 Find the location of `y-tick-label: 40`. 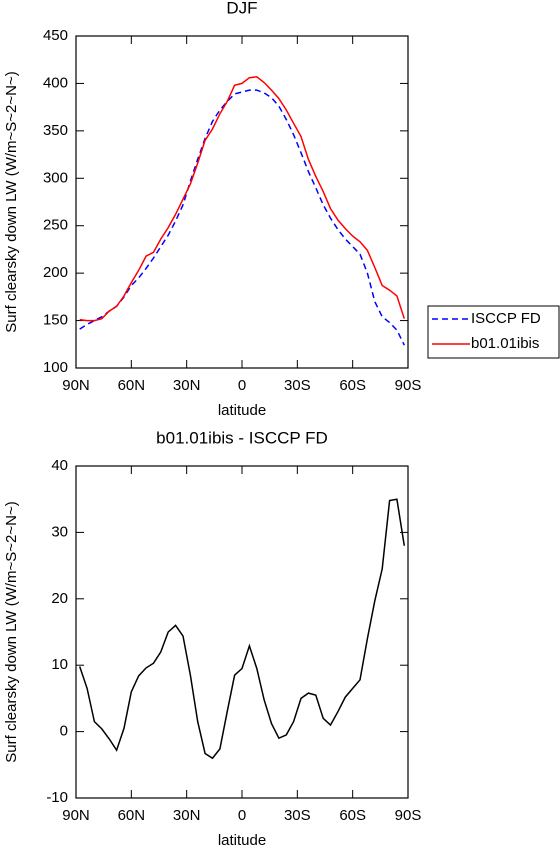

y-tick-label: 40 is located at coordinates (59, 465).